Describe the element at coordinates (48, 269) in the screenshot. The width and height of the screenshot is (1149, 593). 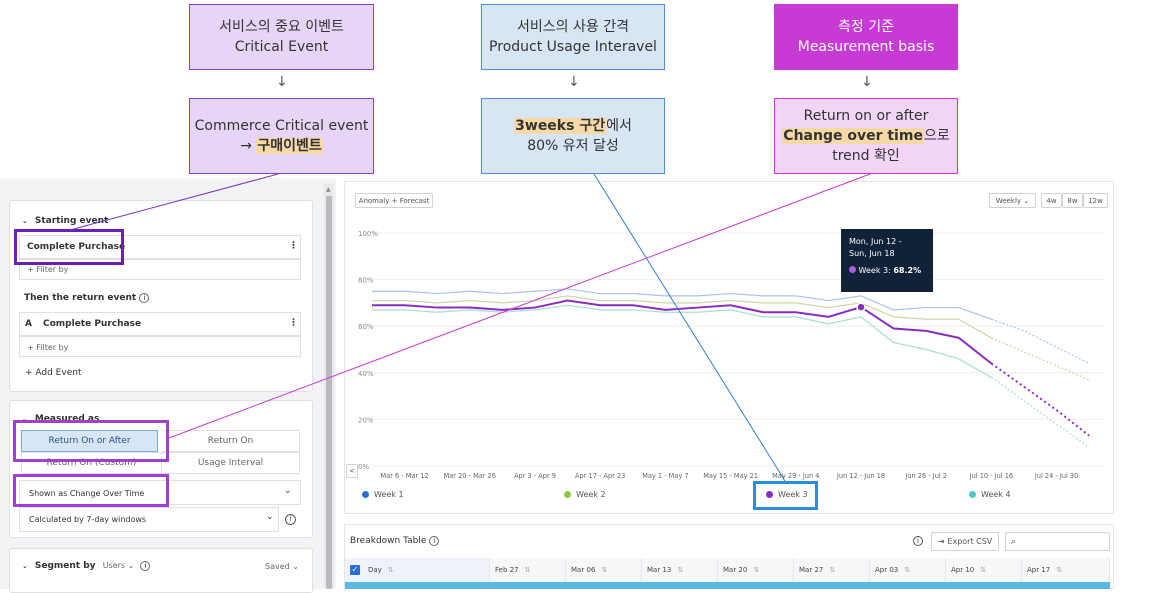
I see `starting-filter-link: + Filter by` at that location.